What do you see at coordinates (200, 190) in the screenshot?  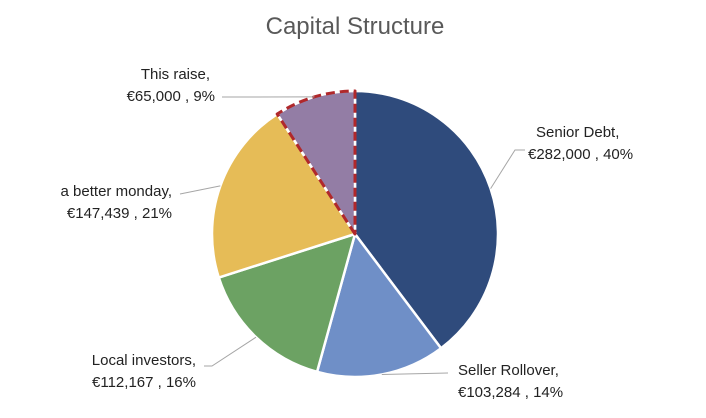 I see `leader-line-a-better-monday` at bounding box center [200, 190].